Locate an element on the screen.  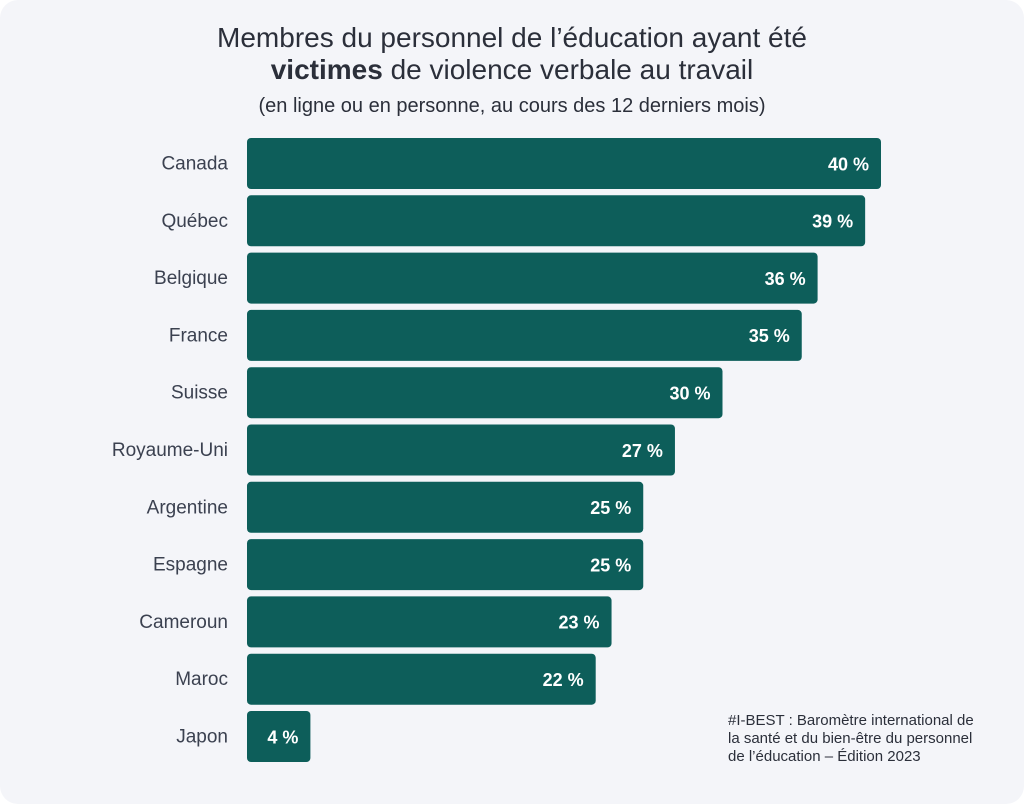
category-label-france: France is located at coordinates (198, 335).